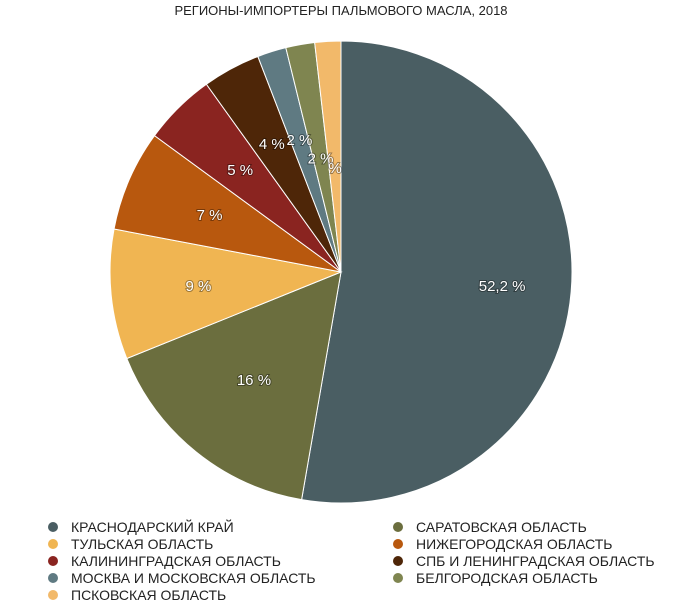 The image size is (682, 603). I want to click on data-label: 4 %, so click(272, 144).